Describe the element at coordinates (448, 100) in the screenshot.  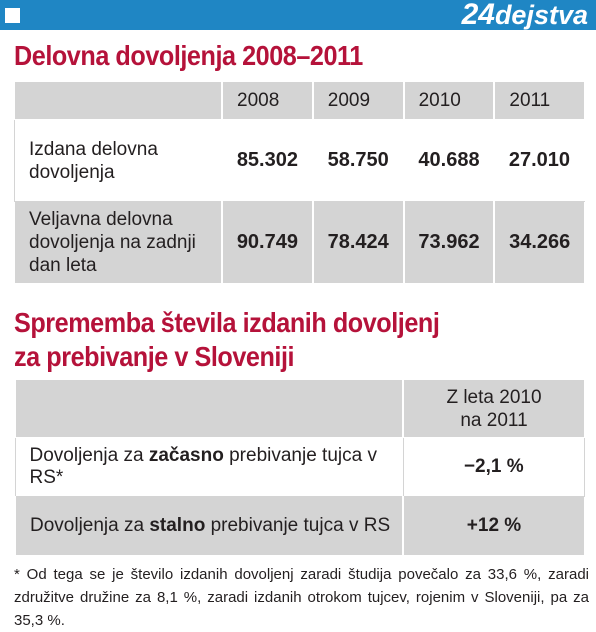
I see `year-header: 2010` at that location.